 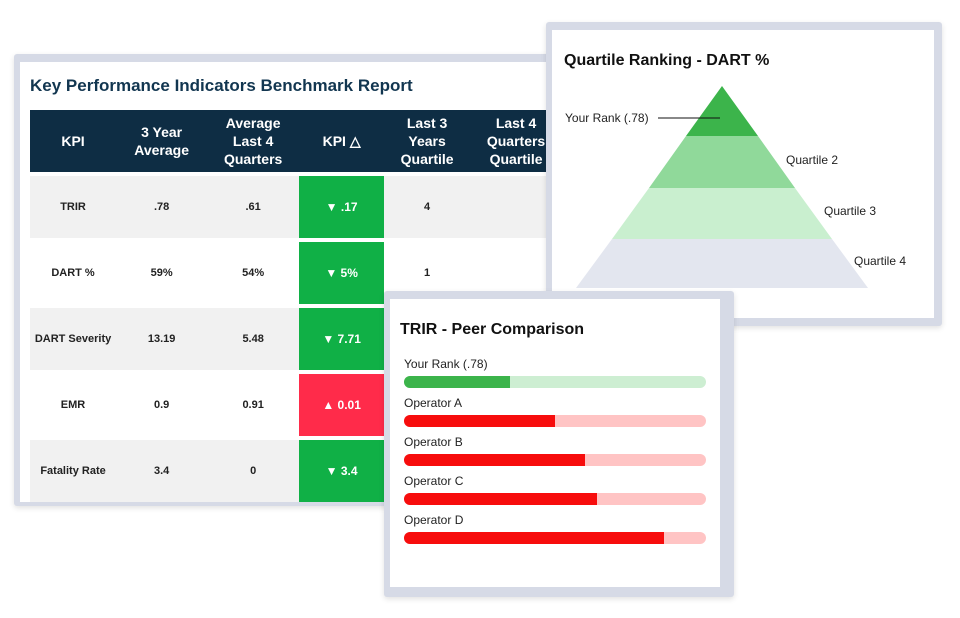 What do you see at coordinates (434, 481) in the screenshot?
I see `peer-bar-label: Operator C` at bounding box center [434, 481].